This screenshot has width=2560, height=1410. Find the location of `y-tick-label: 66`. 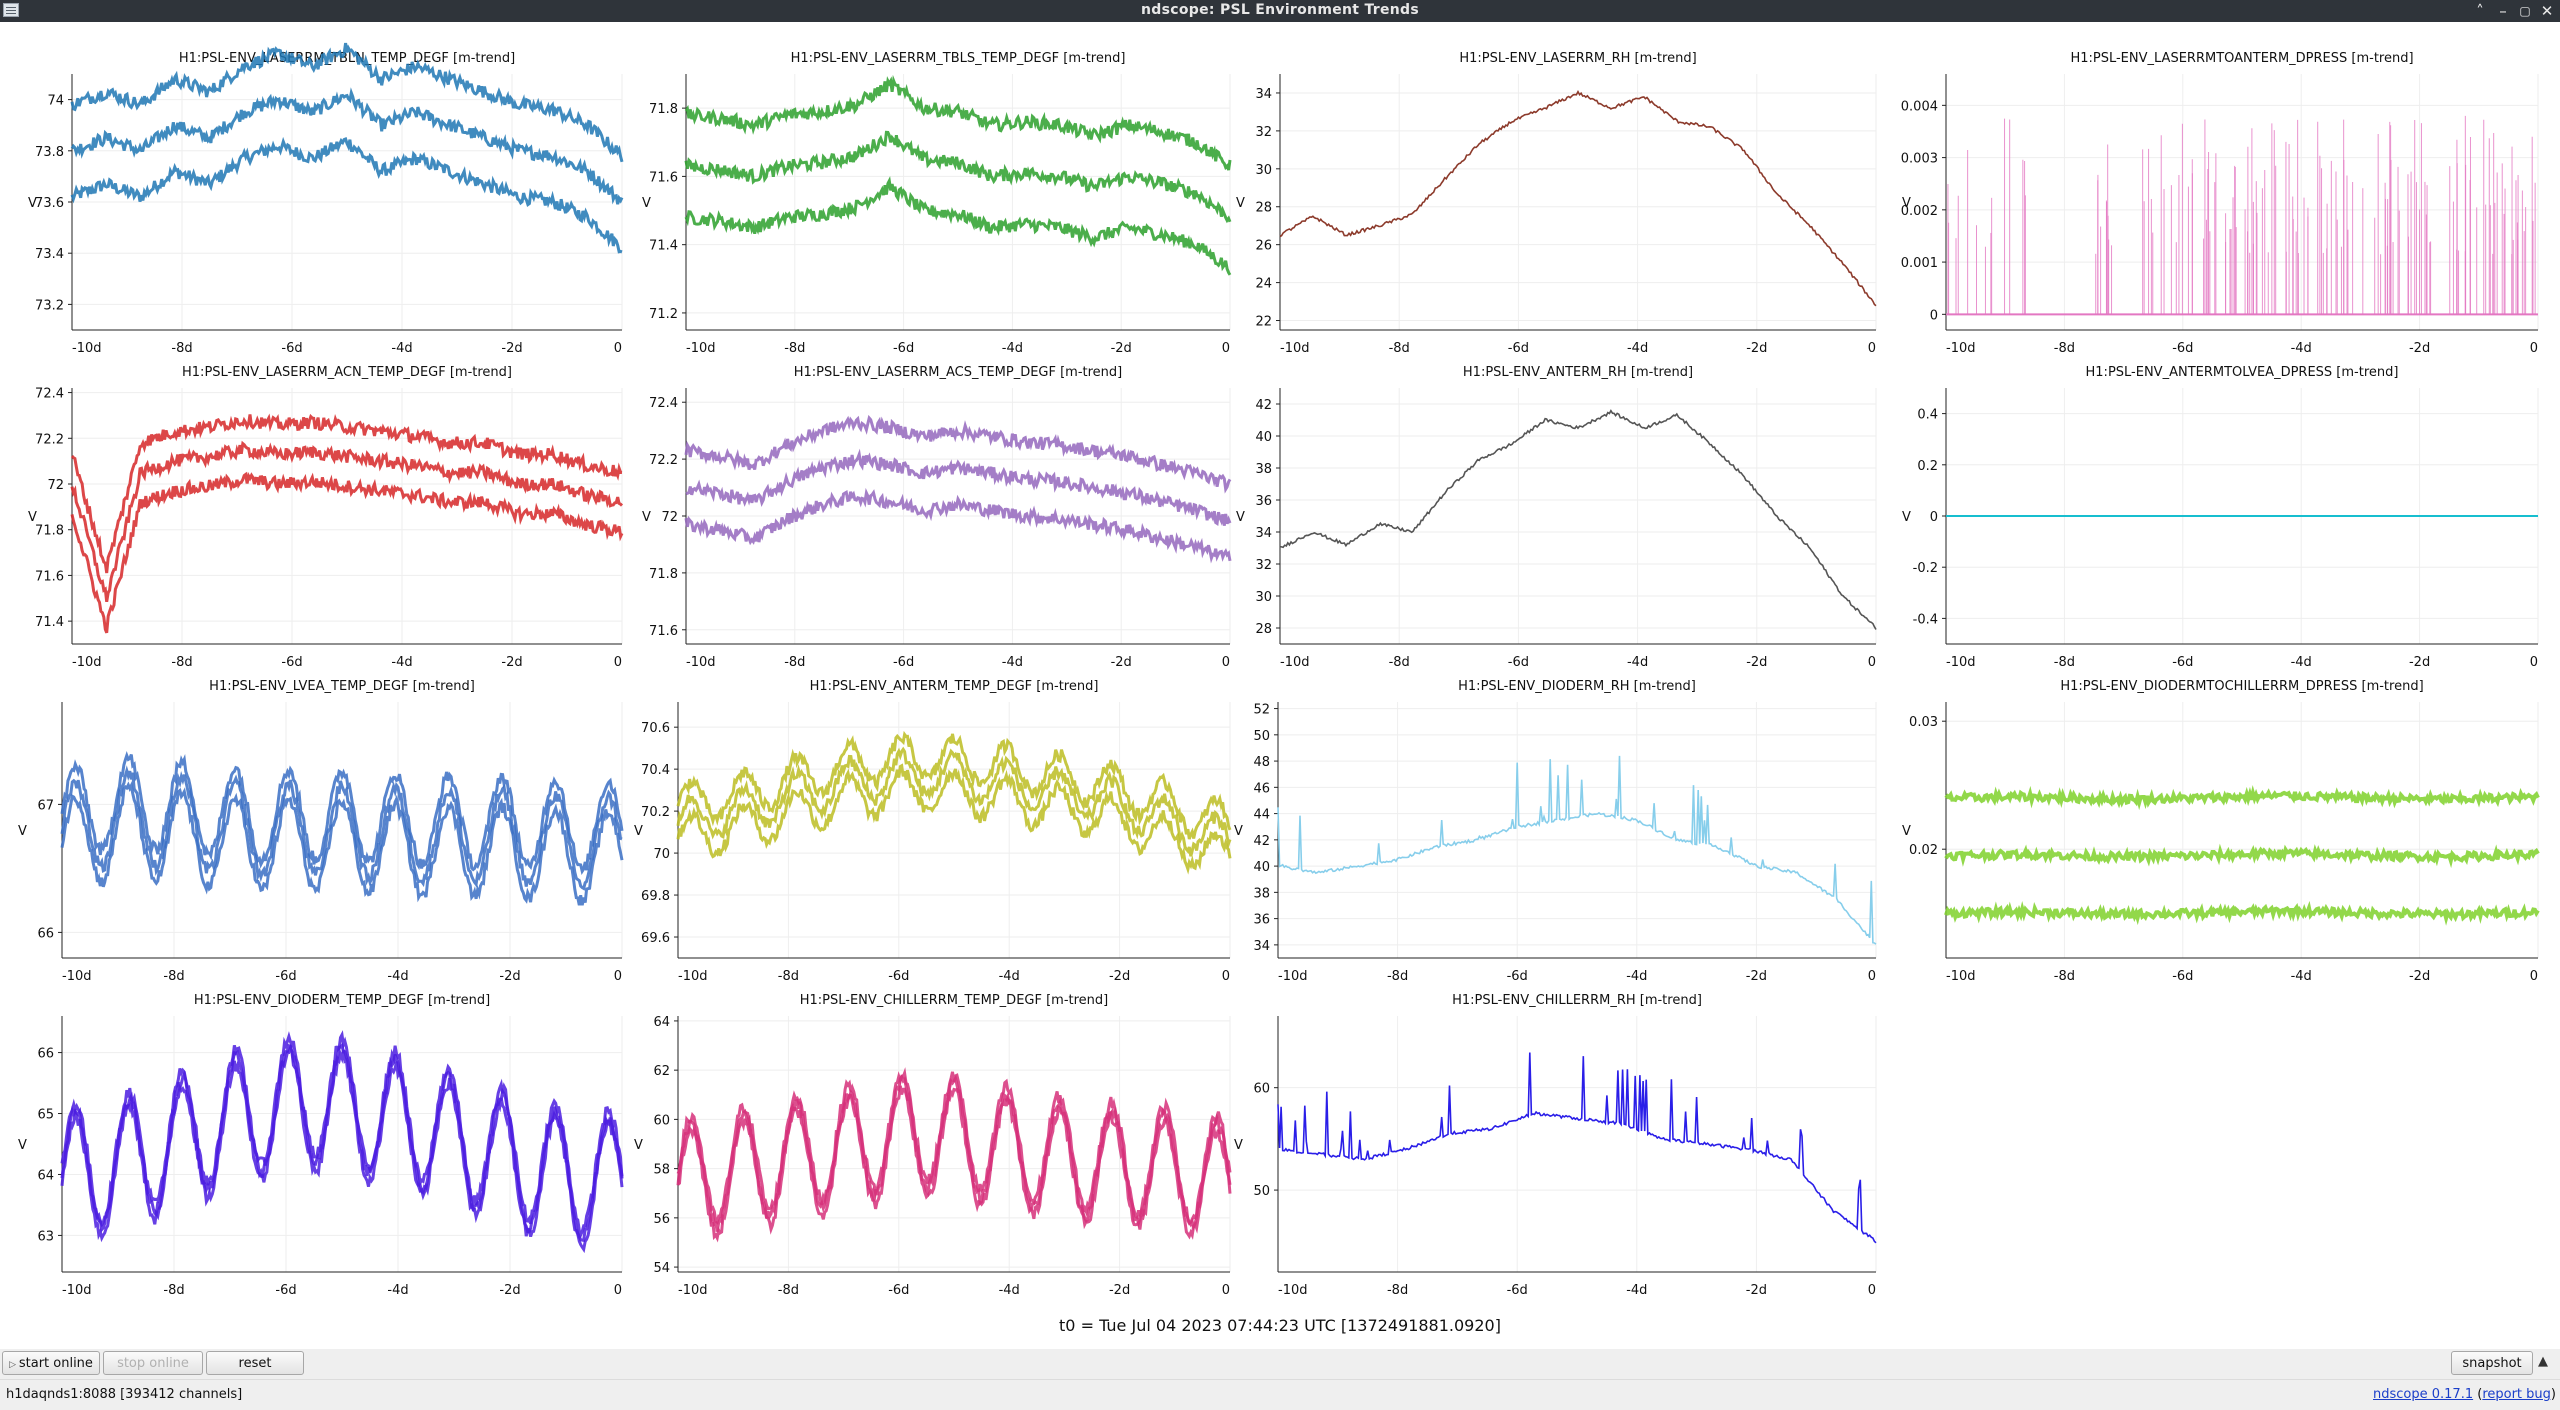

y-tick-label: 66 is located at coordinates (45, 1054).